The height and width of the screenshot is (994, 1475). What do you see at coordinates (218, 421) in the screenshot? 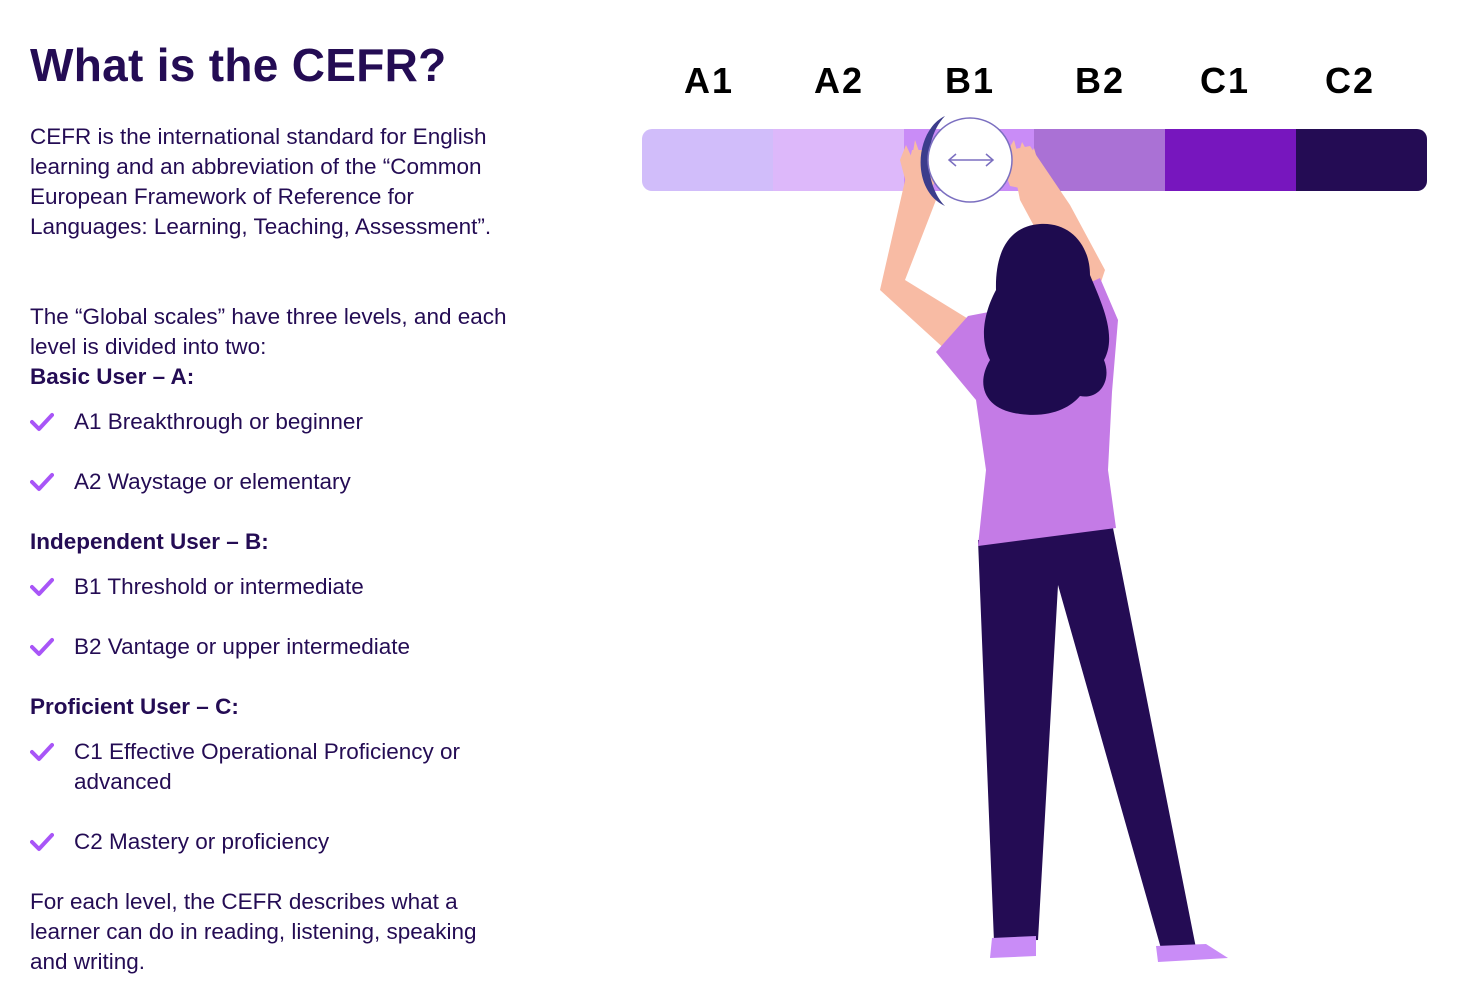
I see `list-item-text: A1 Breakthrough or beginner` at bounding box center [218, 421].